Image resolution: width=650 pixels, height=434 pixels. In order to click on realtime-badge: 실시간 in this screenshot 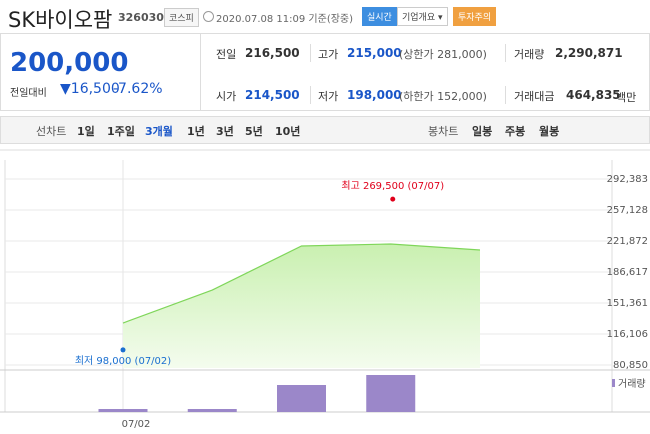, I will do `click(379, 16)`.